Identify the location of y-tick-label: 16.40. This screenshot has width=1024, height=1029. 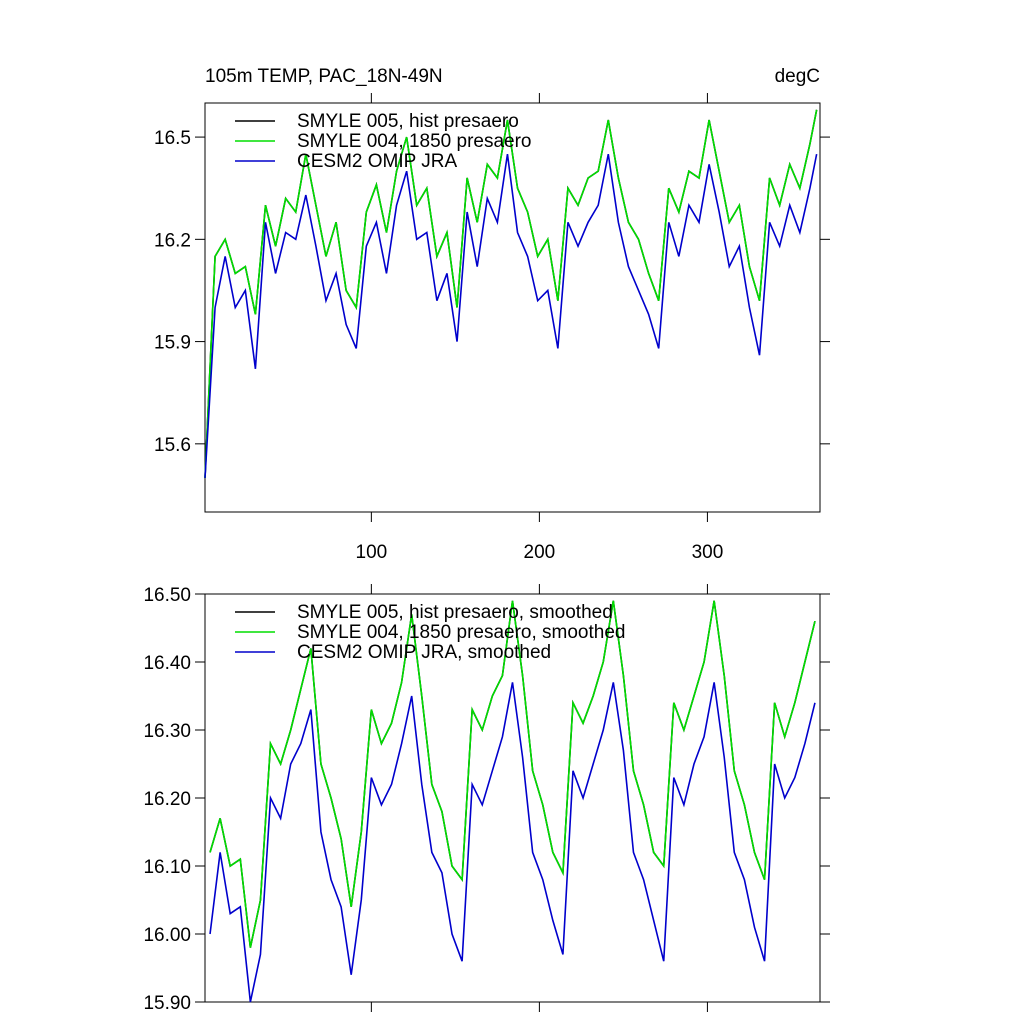
(167, 663).